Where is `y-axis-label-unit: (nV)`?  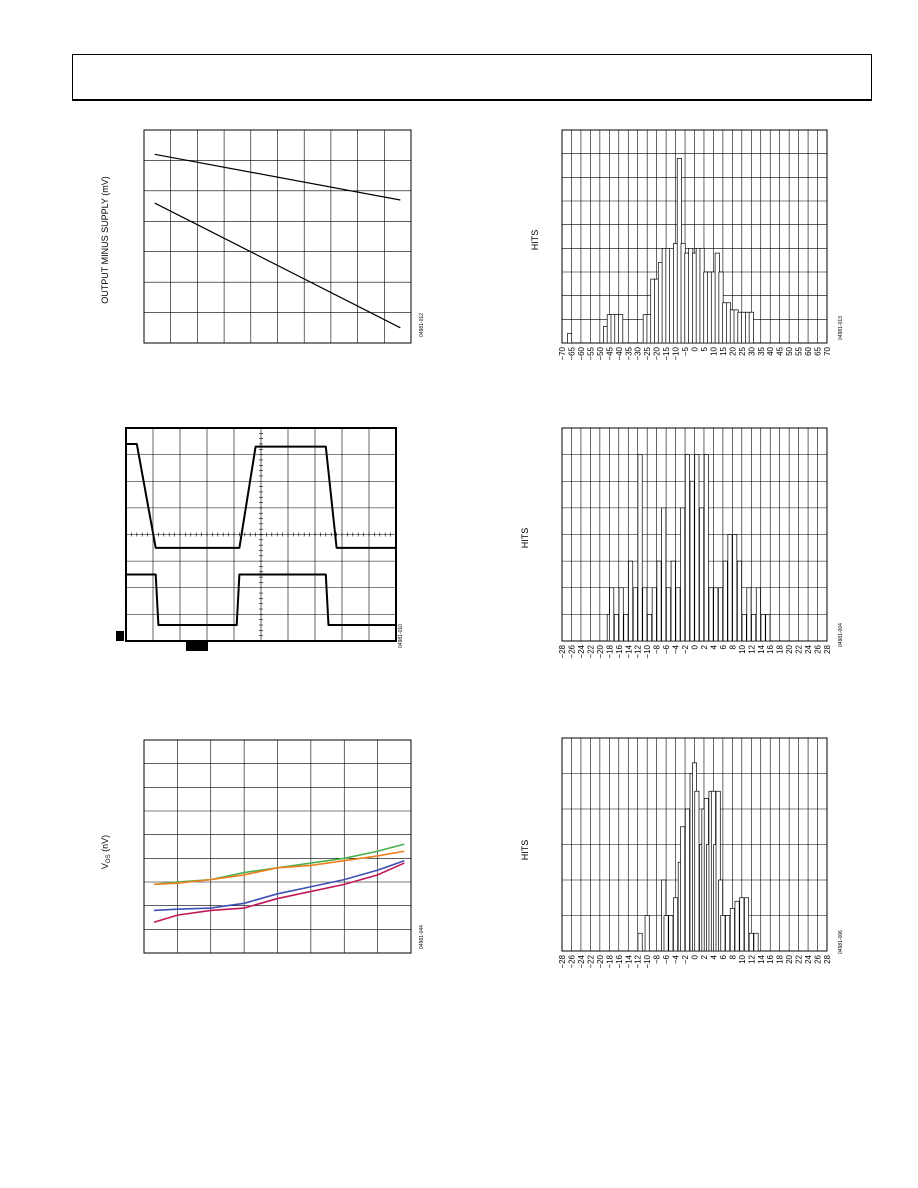
y-axis-label-unit: (nV) is located at coordinates (105, 845).